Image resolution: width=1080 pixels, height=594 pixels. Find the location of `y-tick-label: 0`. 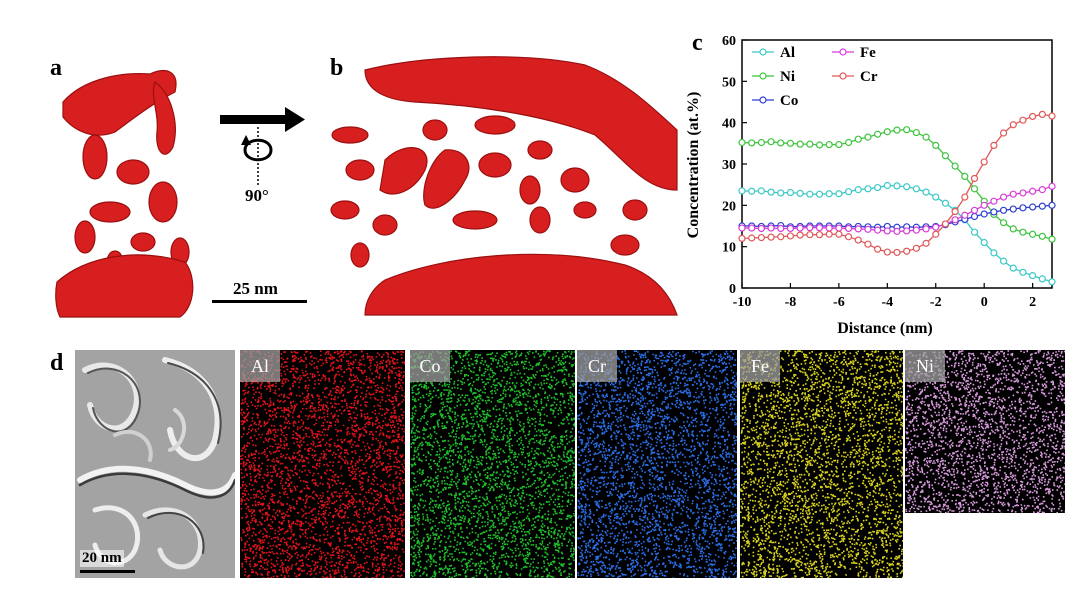

y-tick-label: 0 is located at coordinates (732, 289).